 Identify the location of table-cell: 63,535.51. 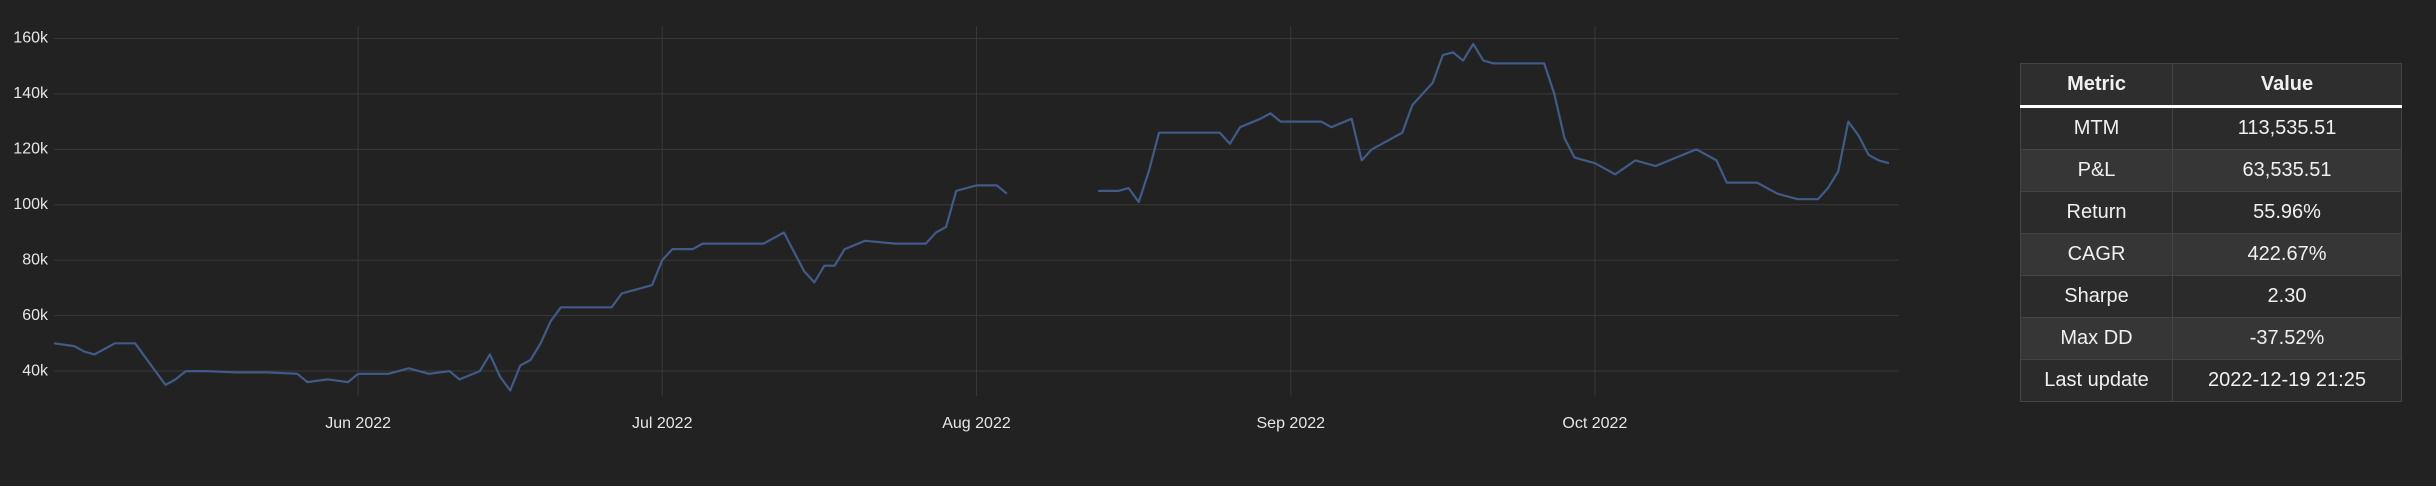
(2287, 170).